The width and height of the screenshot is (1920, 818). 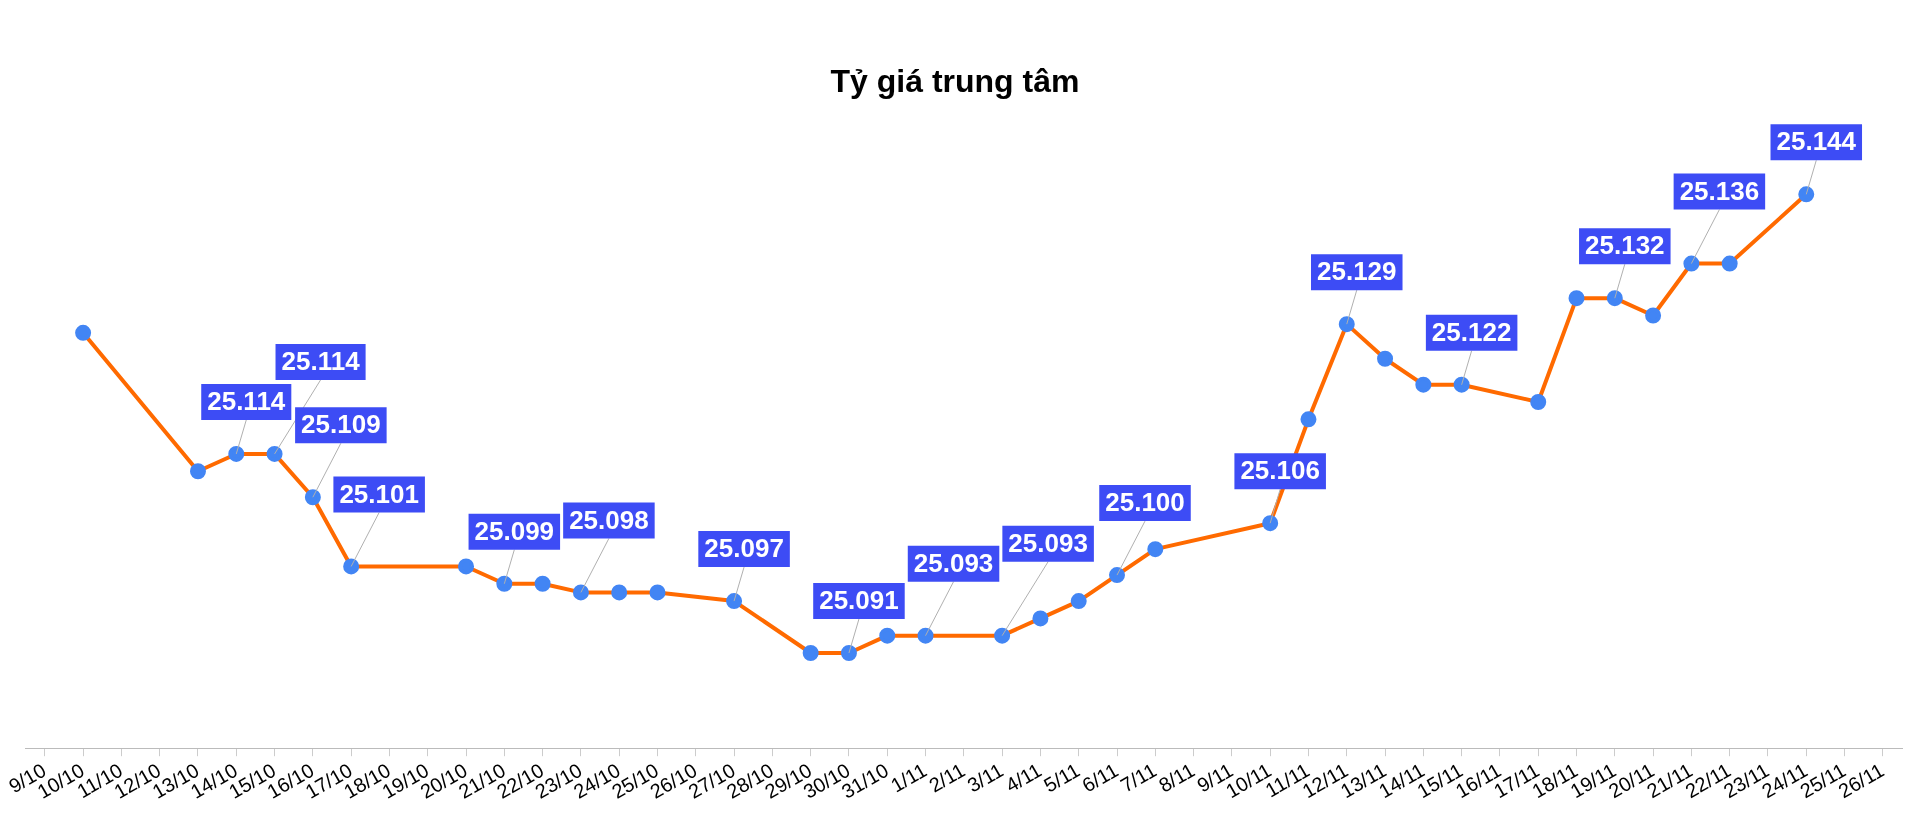 What do you see at coordinates (859, 600) in the screenshot?
I see `data-label: 25.091` at bounding box center [859, 600].